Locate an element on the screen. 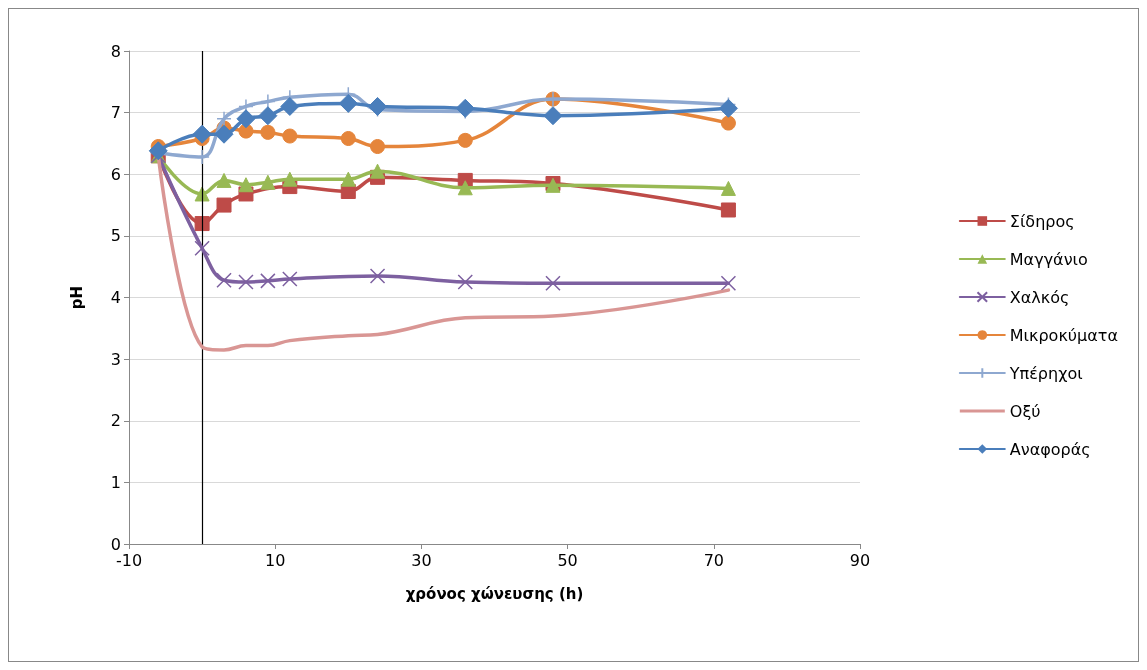  x-axis-title: χρόνος χώνευσης (h) is located at coordinates (494, 593).